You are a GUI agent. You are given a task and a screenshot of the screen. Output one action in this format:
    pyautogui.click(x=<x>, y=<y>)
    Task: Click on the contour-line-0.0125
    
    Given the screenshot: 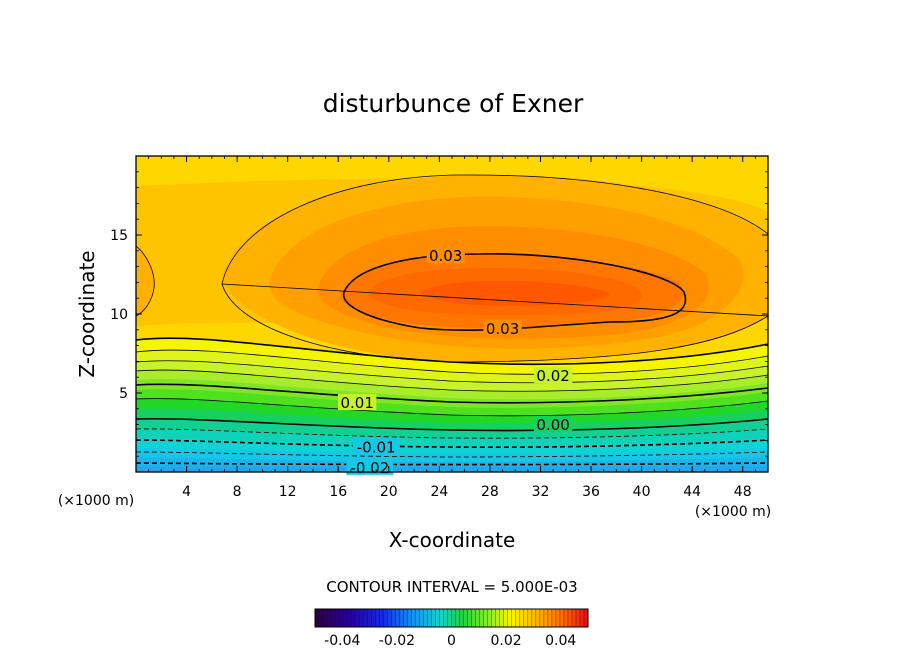 What is the action you would take?
    pyautogui.click(x=452, y=380)
    